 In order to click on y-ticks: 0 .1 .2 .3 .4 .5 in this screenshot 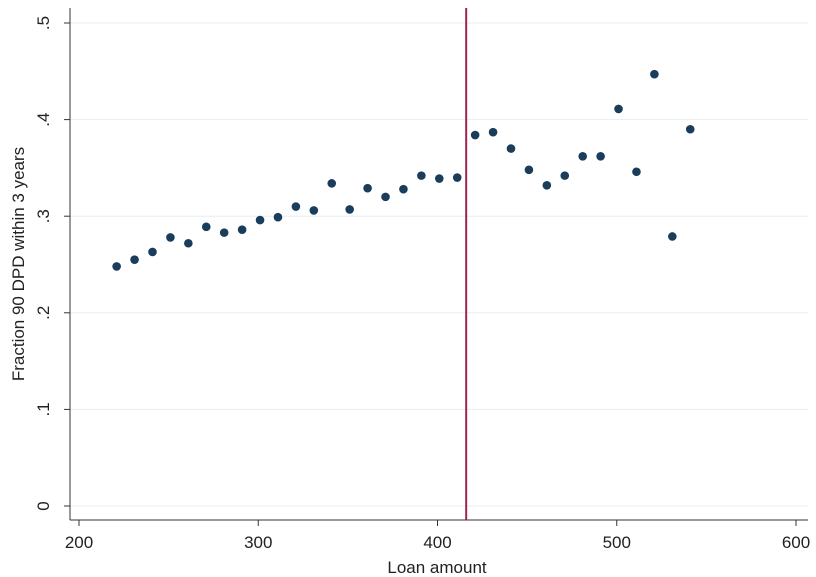, I will do `click(52, 263)`.